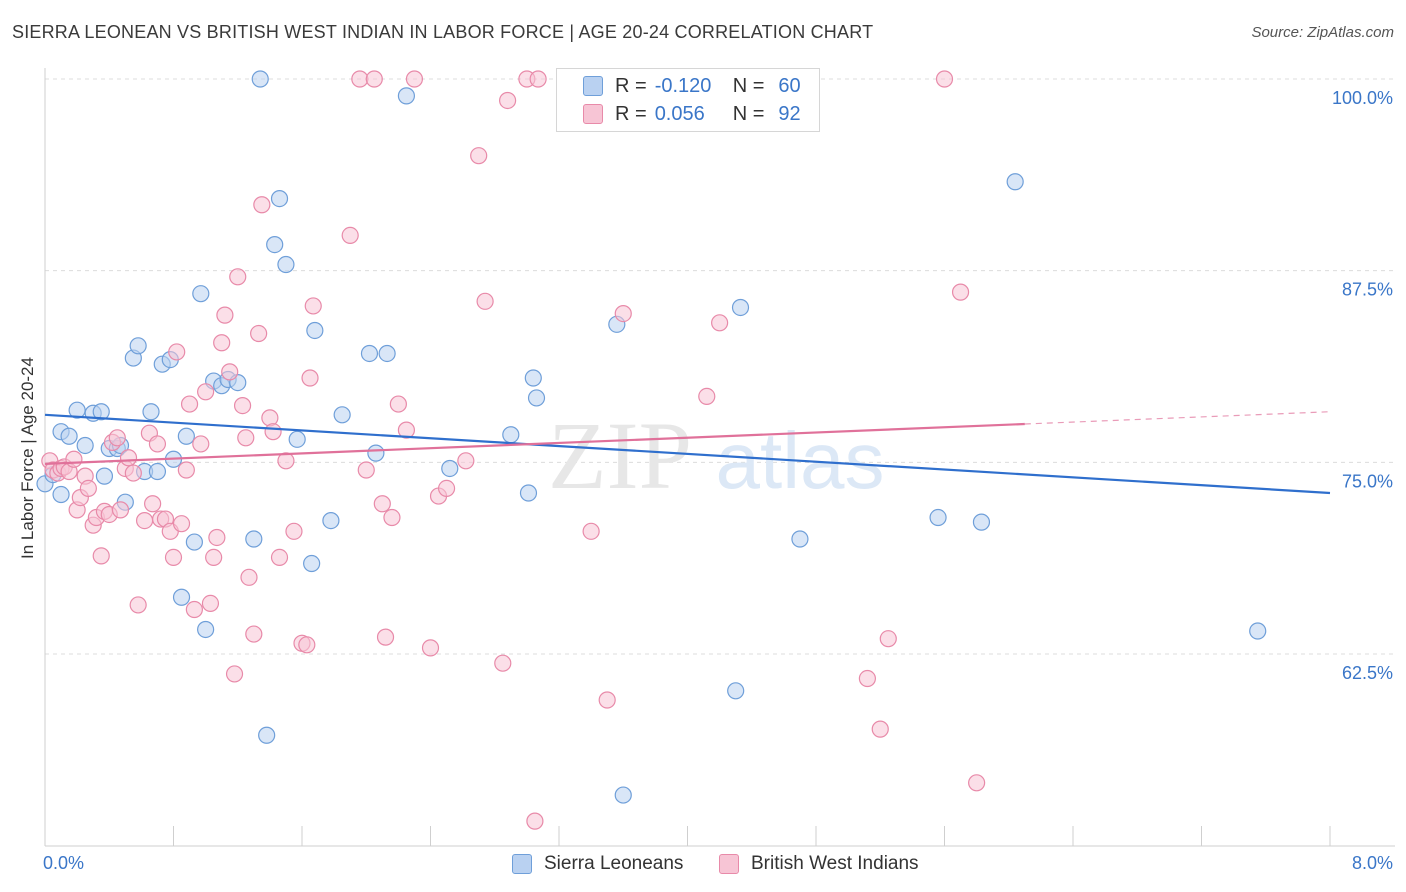 Image resolution: width=1406 pixels, height=892 pixels. What do you see at coordinates (63, 863) in the screenshot?
I see `x-tick-label: 0.0%` at bounding box center [63, 863].